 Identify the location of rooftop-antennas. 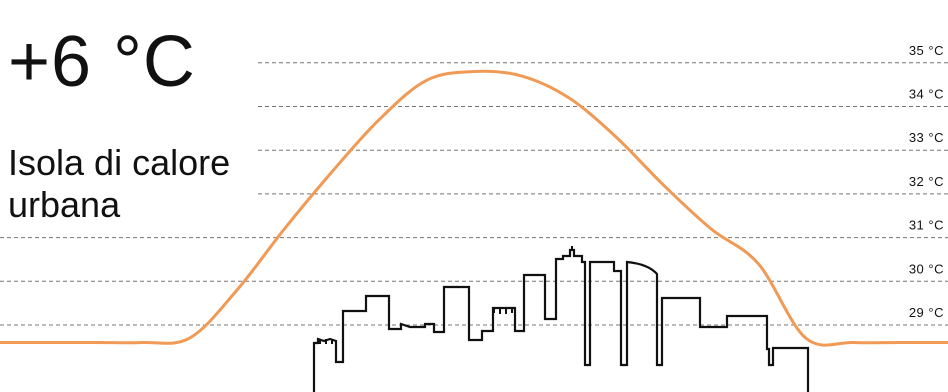
(503, 311).